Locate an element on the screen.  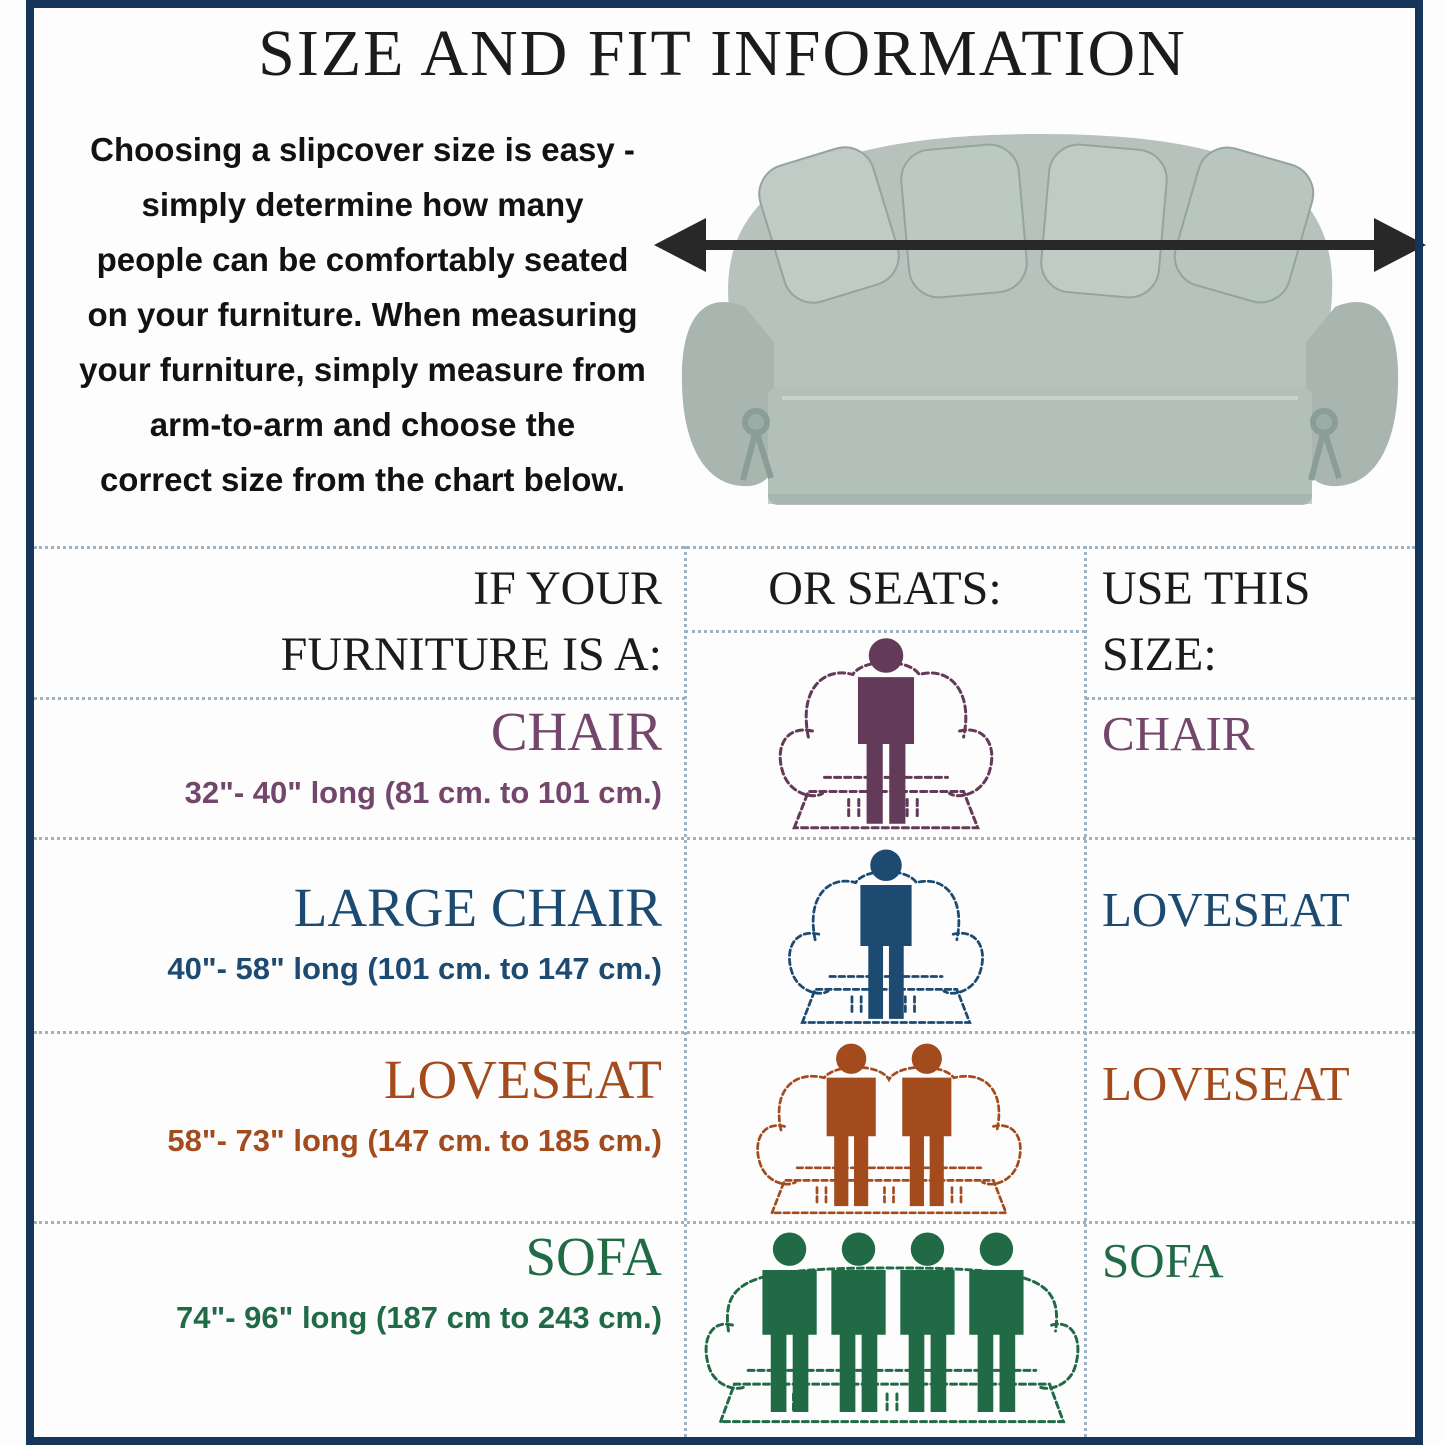
seats-figure-two-loveseat is located at coordinates (889, 1129).